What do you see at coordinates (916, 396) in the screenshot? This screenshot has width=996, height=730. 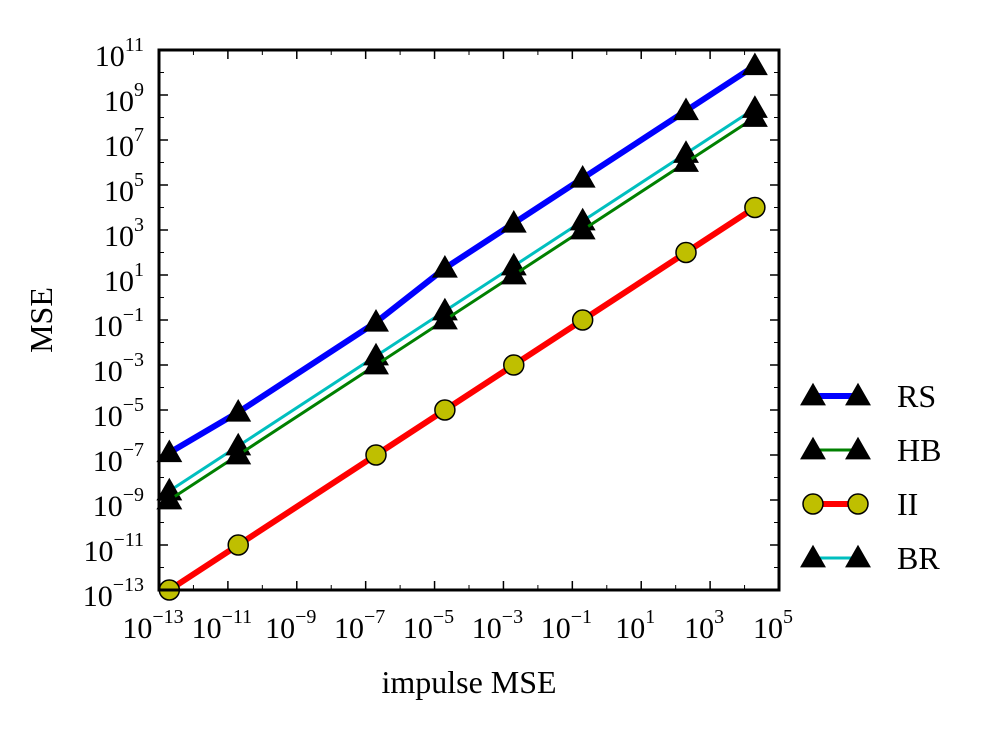 I see `legend-label-rs: RS` at bounding box center [916, 396].